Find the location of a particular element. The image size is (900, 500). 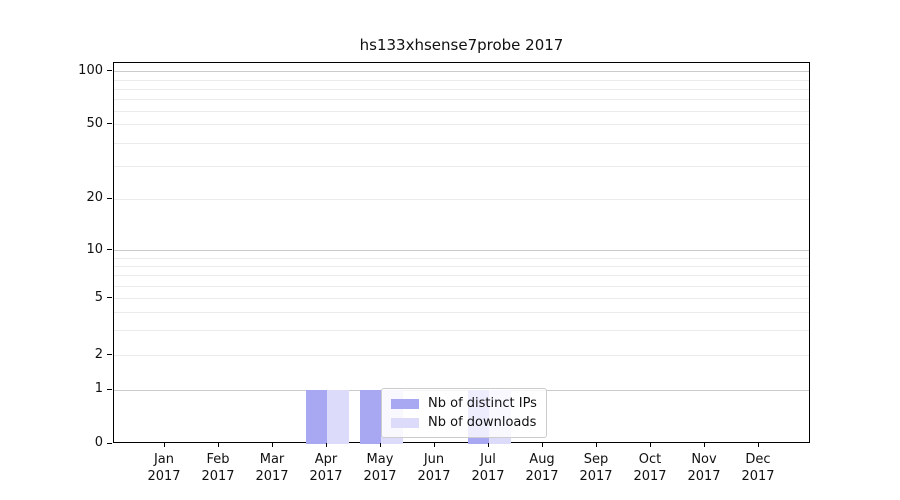

y-tick-label: 5 is located at coordinates (98, 297).